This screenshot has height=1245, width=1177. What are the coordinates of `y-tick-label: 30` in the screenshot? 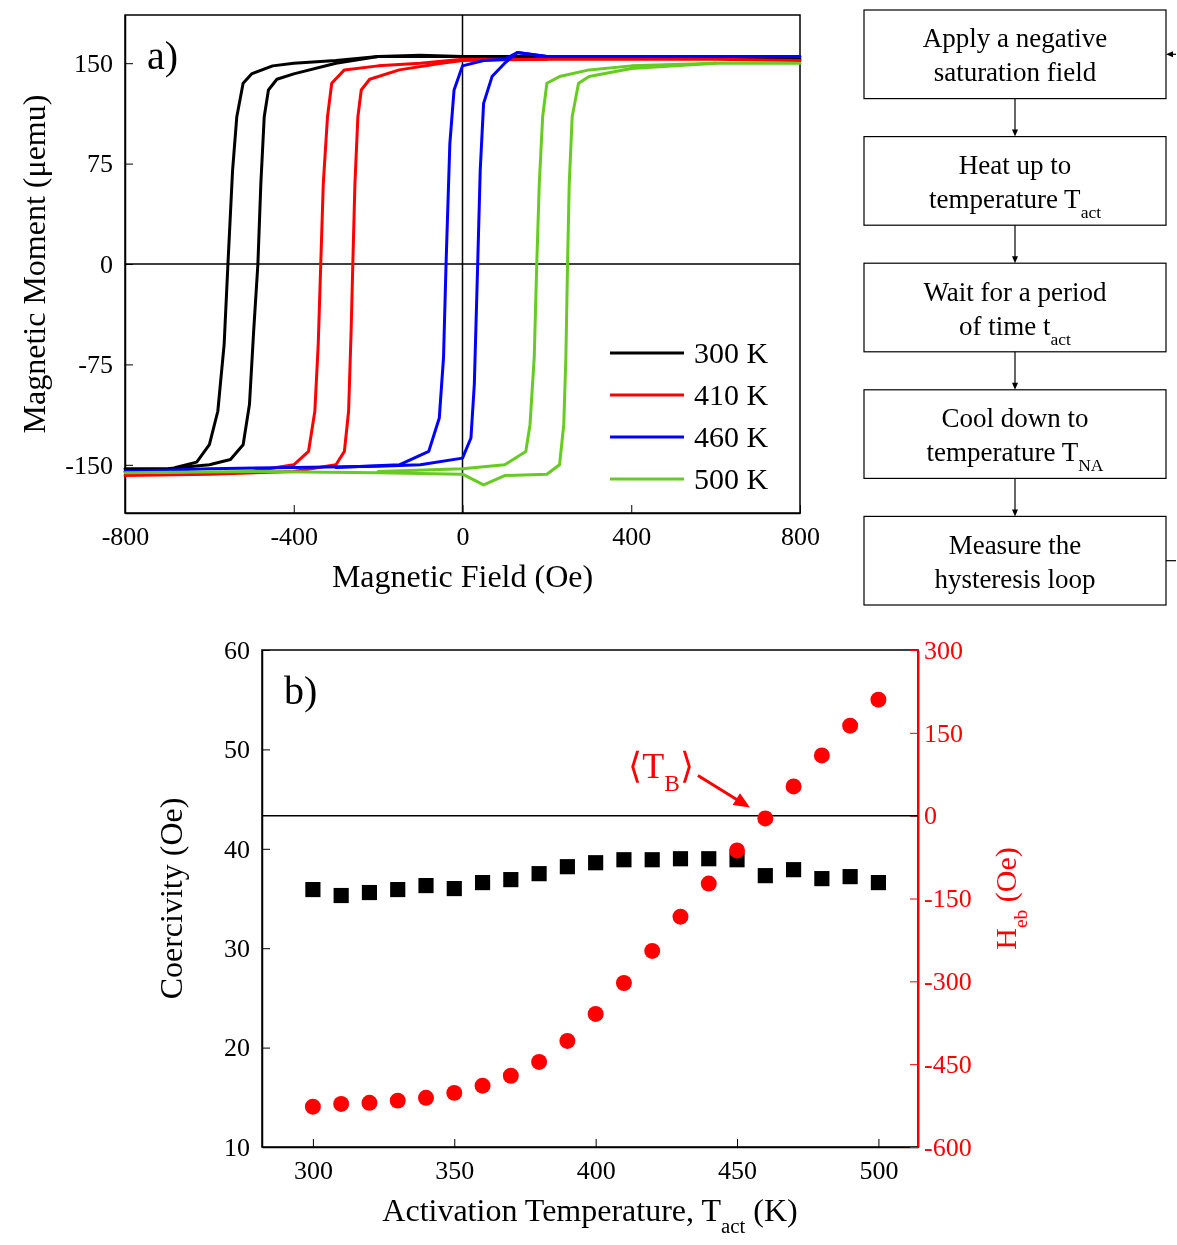 It's located at (237, 949).